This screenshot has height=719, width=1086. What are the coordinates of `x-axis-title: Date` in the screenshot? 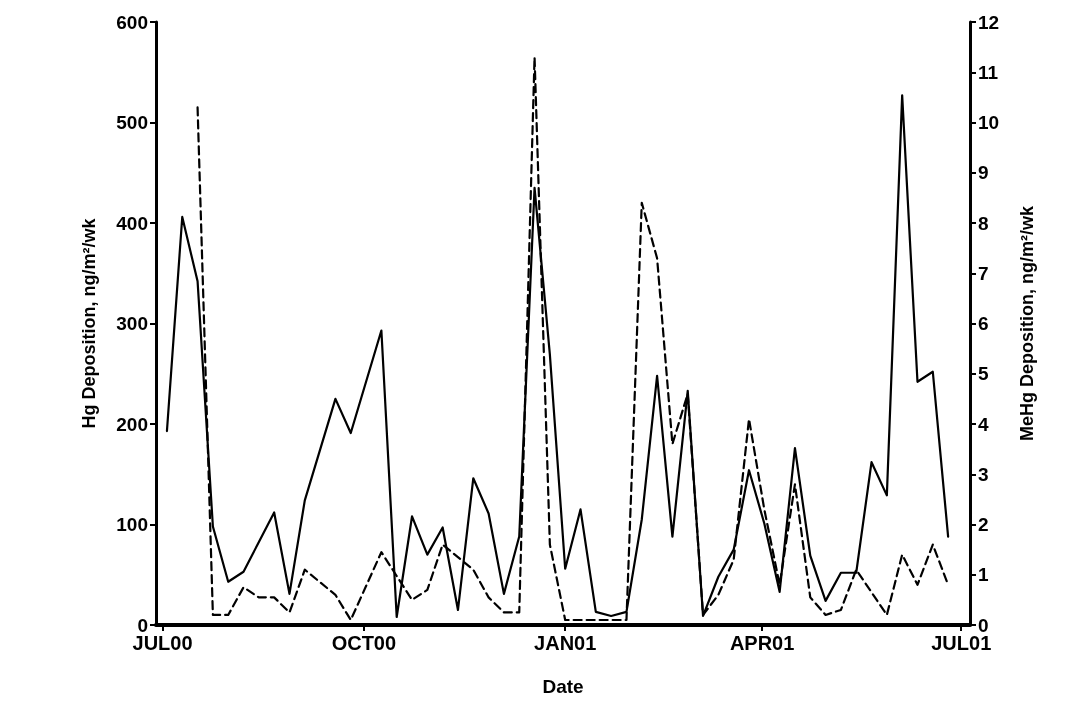 It's located at (563, 686).